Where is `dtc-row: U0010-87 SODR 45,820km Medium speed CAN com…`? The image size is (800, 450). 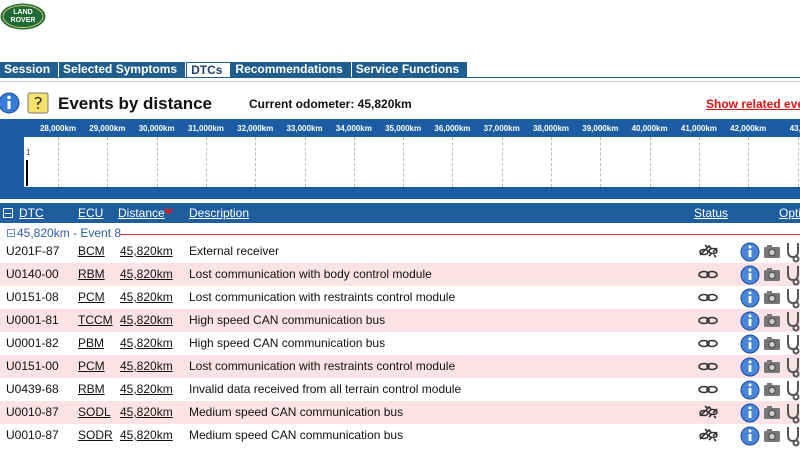
dtc-row: U0010-87 SODR 45,820km Medium speed CAN com… is located at coordinates (400, 435).